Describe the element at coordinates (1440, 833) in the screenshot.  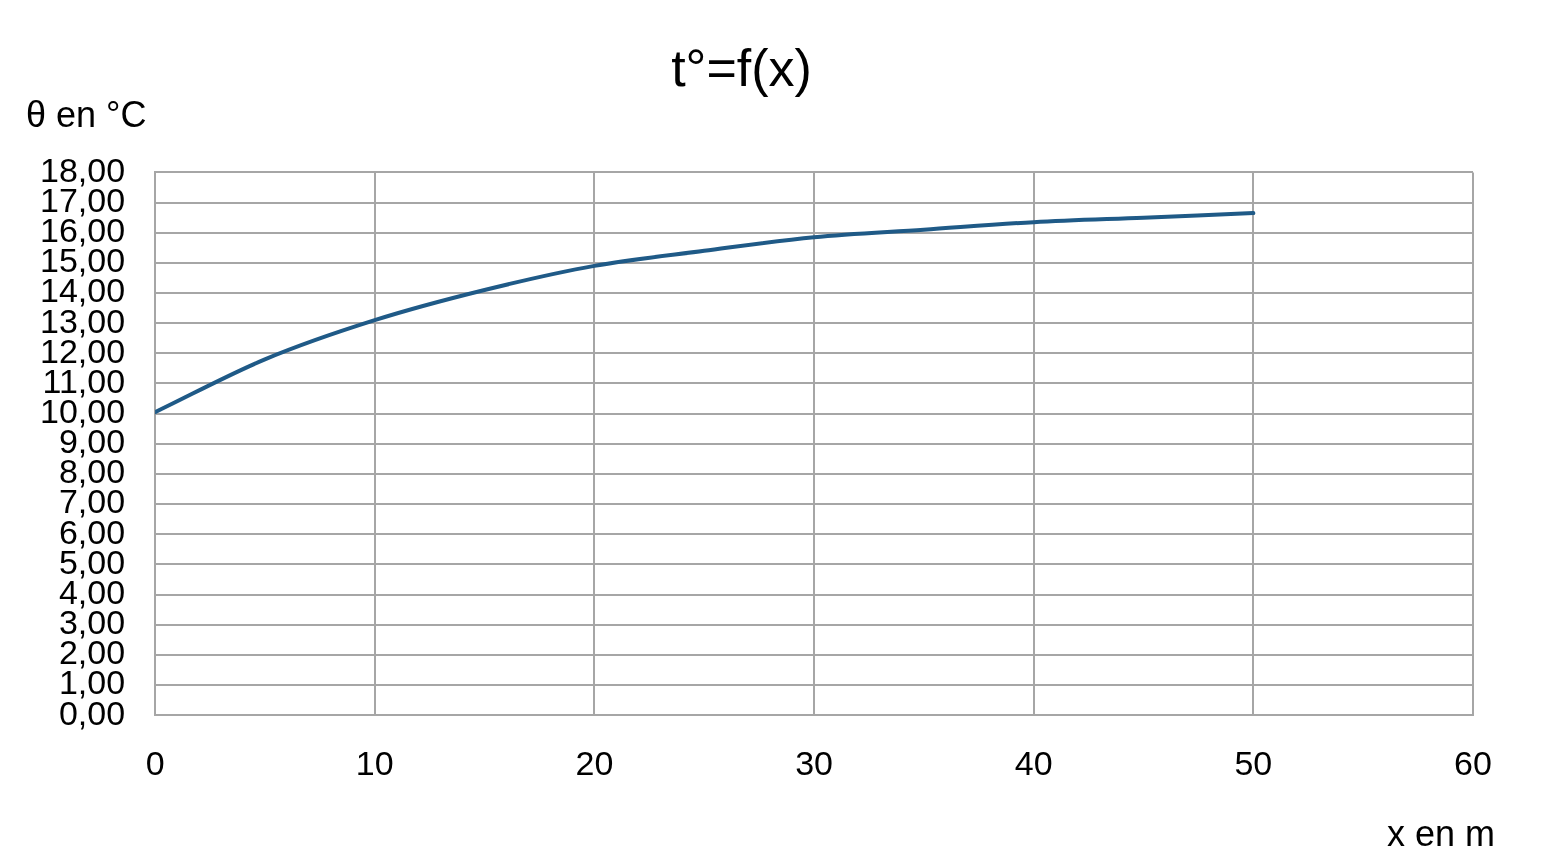
I see `x-axis-title: x en m` at that location.